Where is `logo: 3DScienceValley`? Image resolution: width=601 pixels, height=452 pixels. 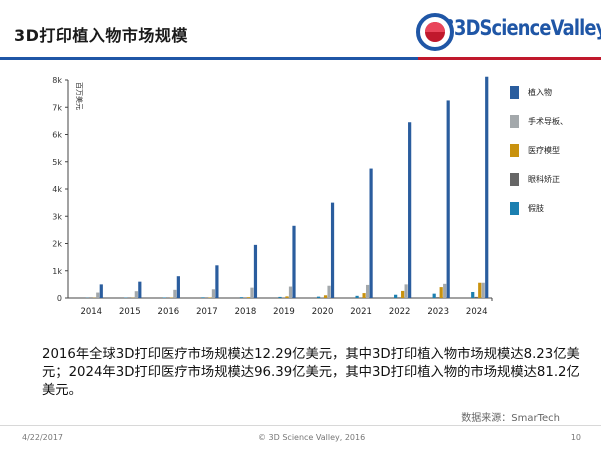 logo: 3DScienceValley is located at coordinates (508, 32).